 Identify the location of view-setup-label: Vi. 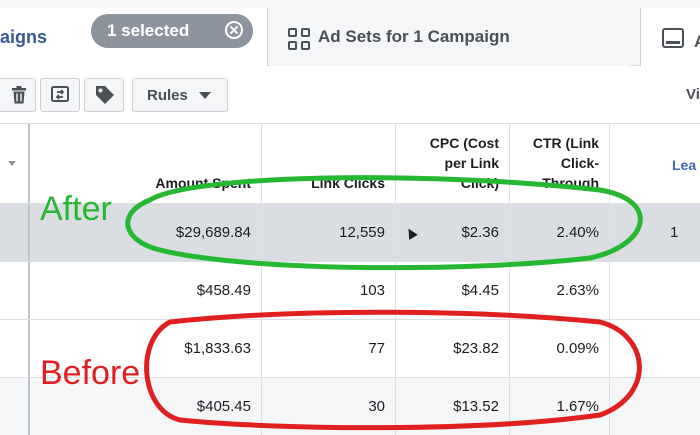
(693, 94).